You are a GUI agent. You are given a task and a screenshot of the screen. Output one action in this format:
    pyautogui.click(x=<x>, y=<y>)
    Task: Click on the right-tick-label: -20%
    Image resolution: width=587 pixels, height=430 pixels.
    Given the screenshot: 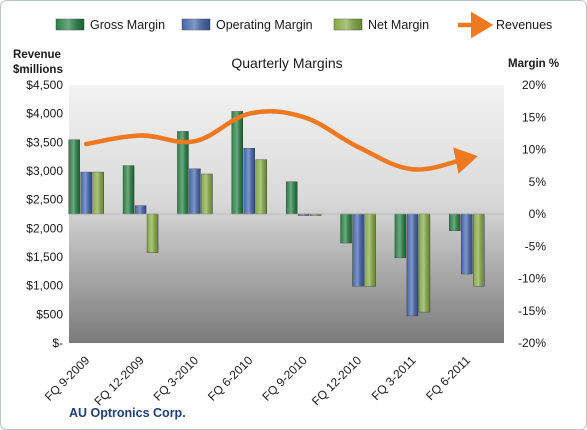 What is the action you would take?
    pyautogui.click(x=532, y=343)
    